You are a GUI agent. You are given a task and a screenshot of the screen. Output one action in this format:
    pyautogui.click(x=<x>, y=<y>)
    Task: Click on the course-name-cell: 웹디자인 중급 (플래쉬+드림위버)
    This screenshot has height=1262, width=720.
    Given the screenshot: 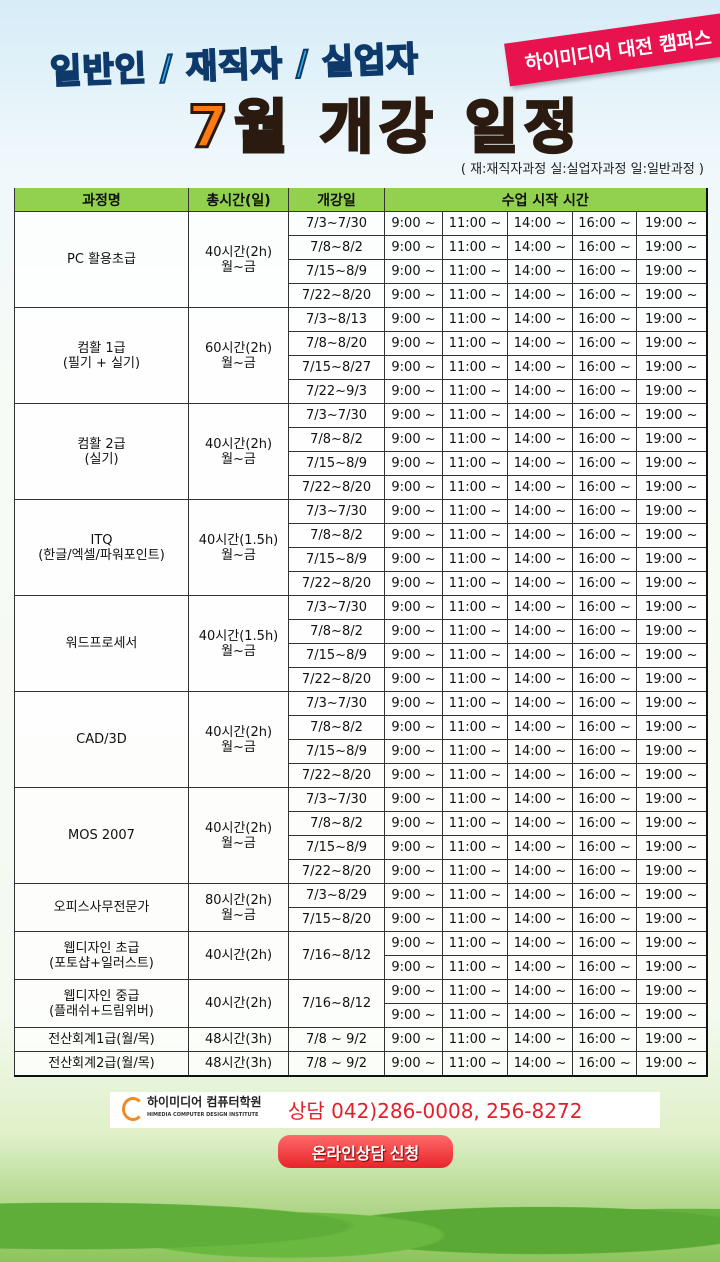 What is the action you would take?
    pyautogui.click(x=101, y=1003)
    